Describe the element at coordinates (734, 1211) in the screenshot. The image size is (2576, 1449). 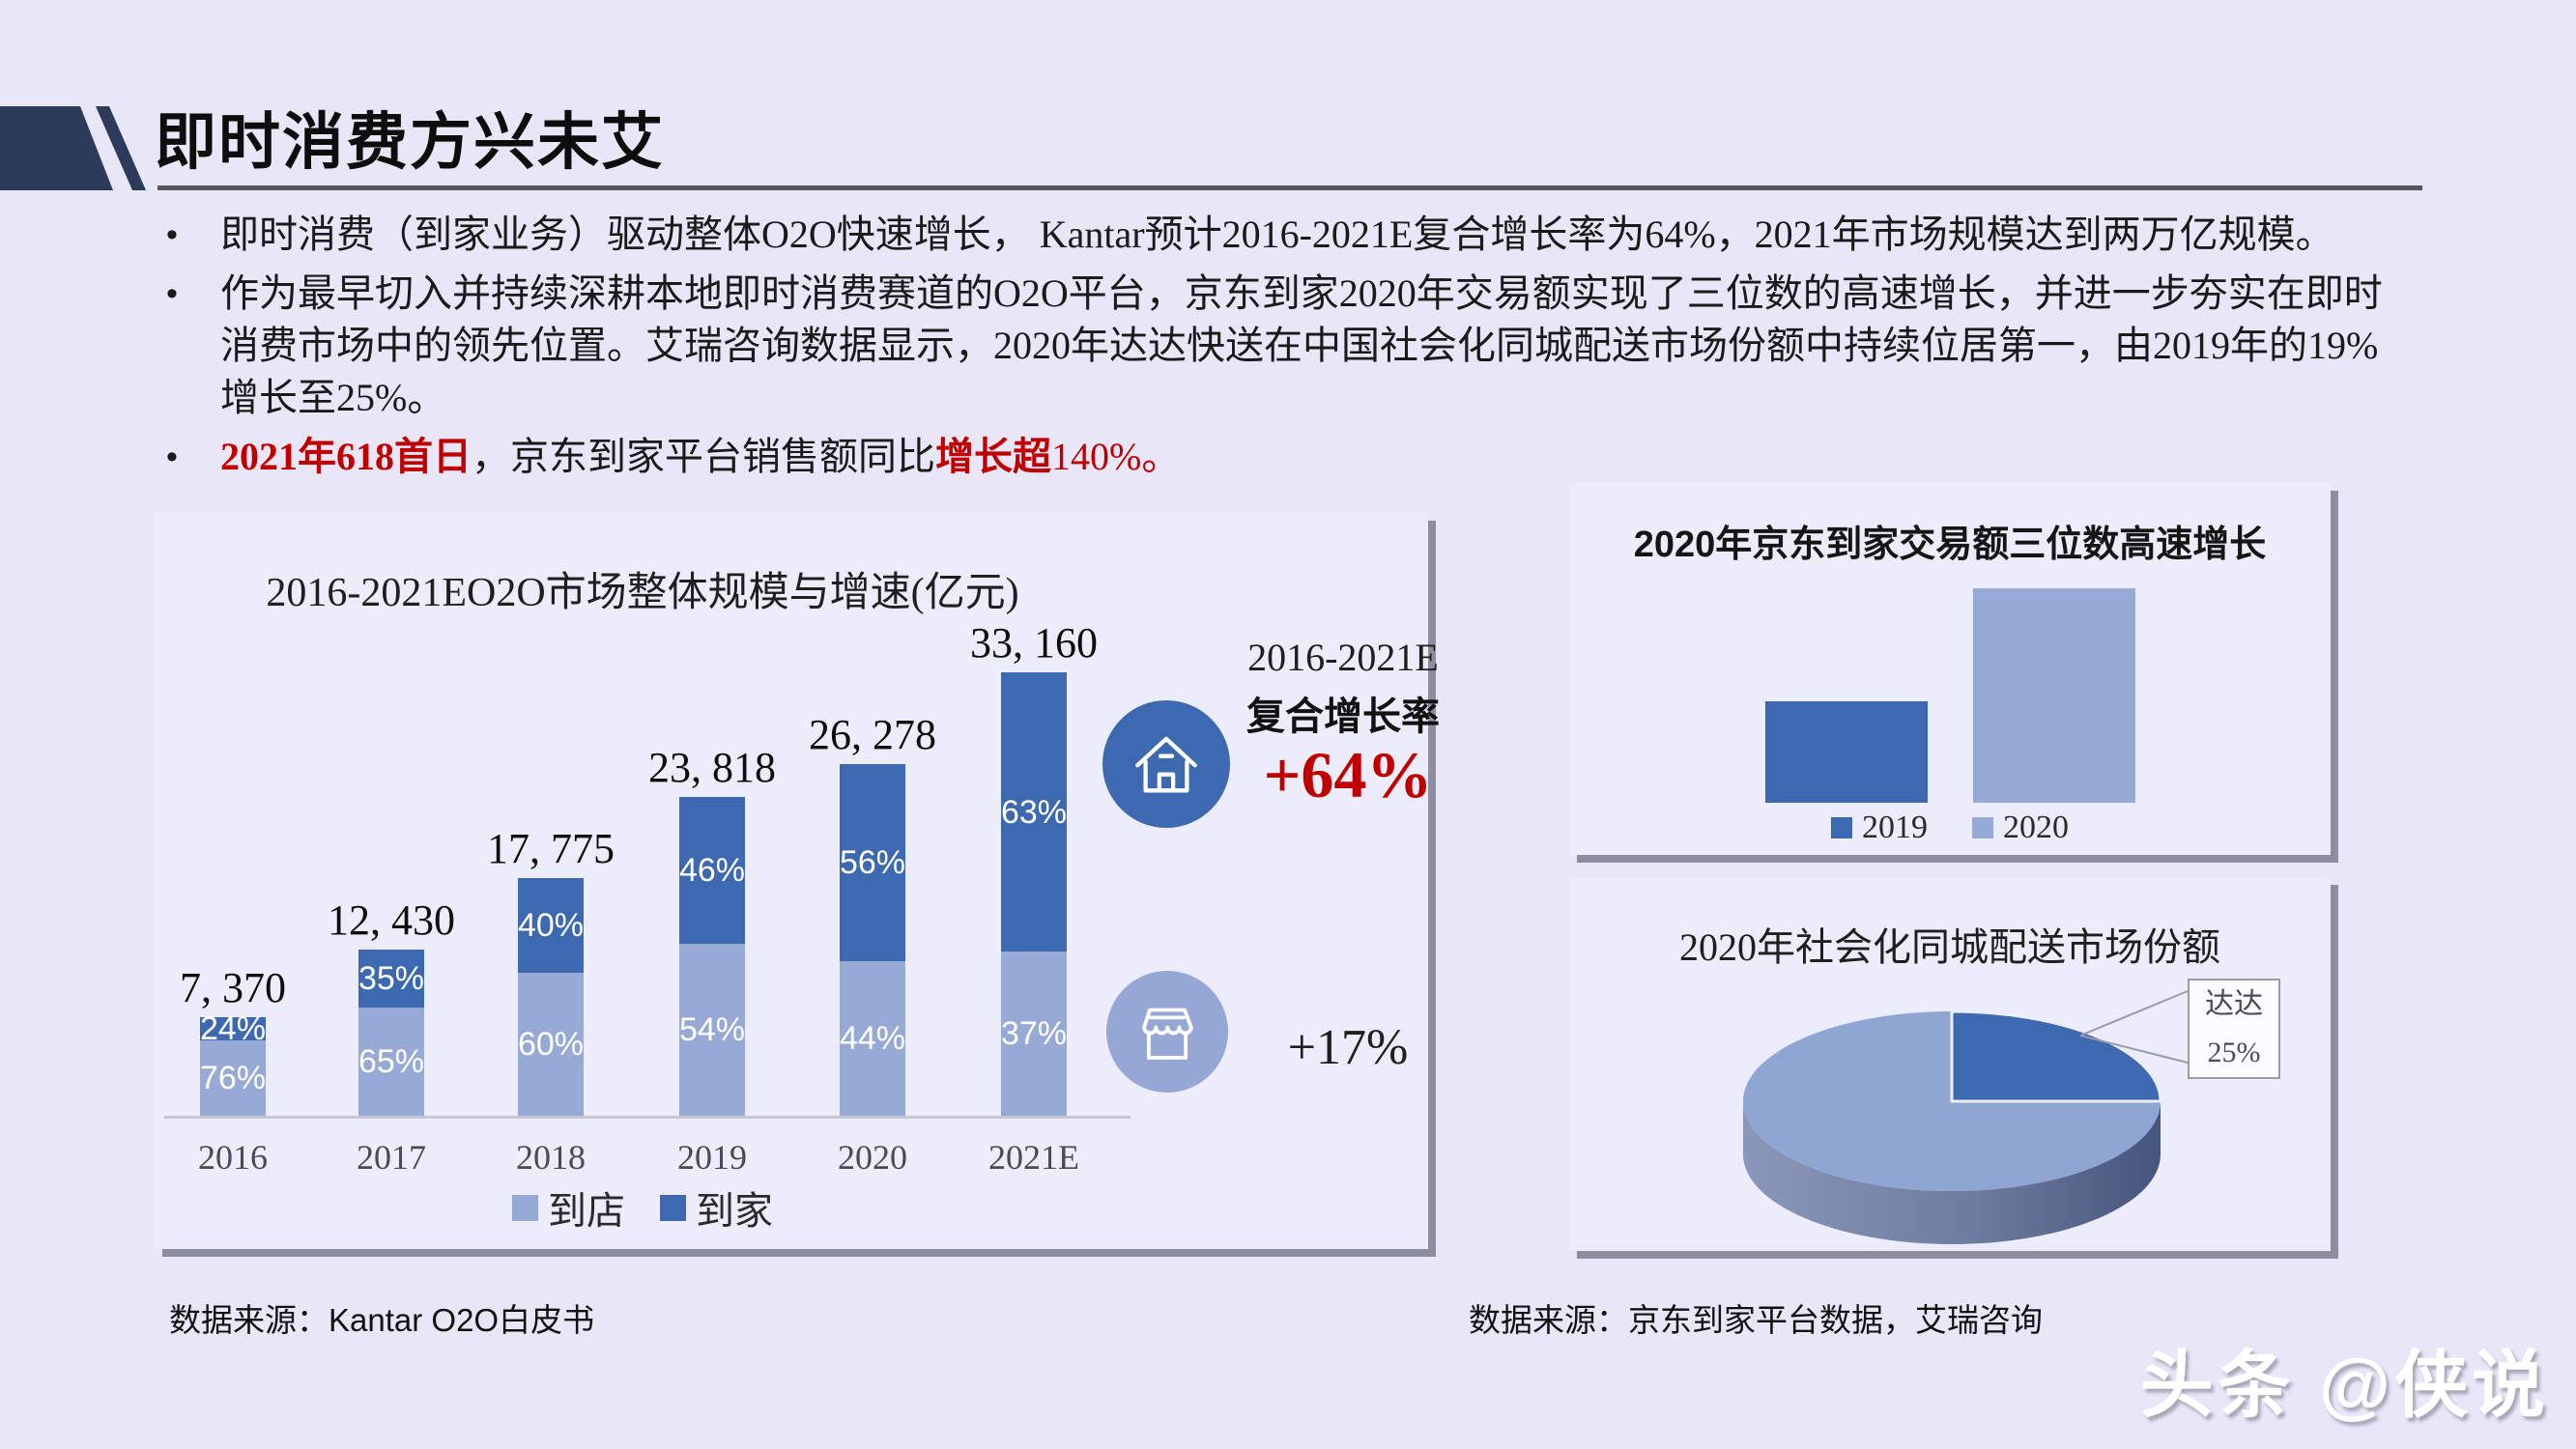
I see `legend-label: 到家` at that location.